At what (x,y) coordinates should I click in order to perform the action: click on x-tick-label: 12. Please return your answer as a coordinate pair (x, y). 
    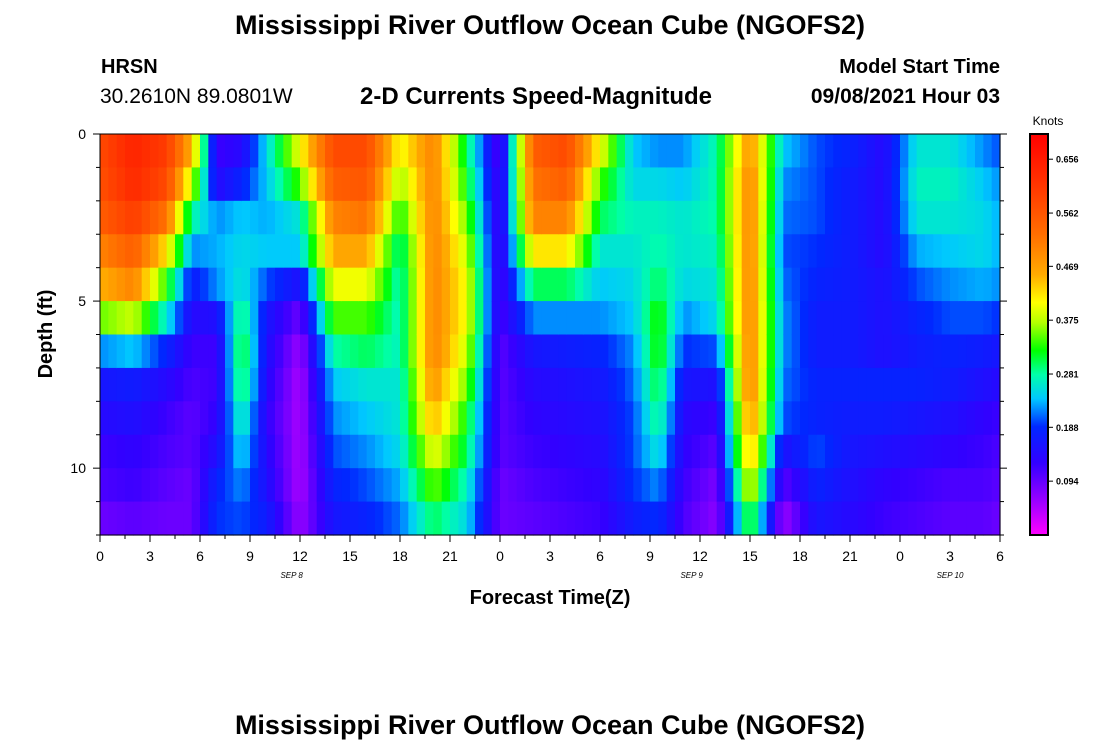
    Looking at the image, I should click on (300, 556).